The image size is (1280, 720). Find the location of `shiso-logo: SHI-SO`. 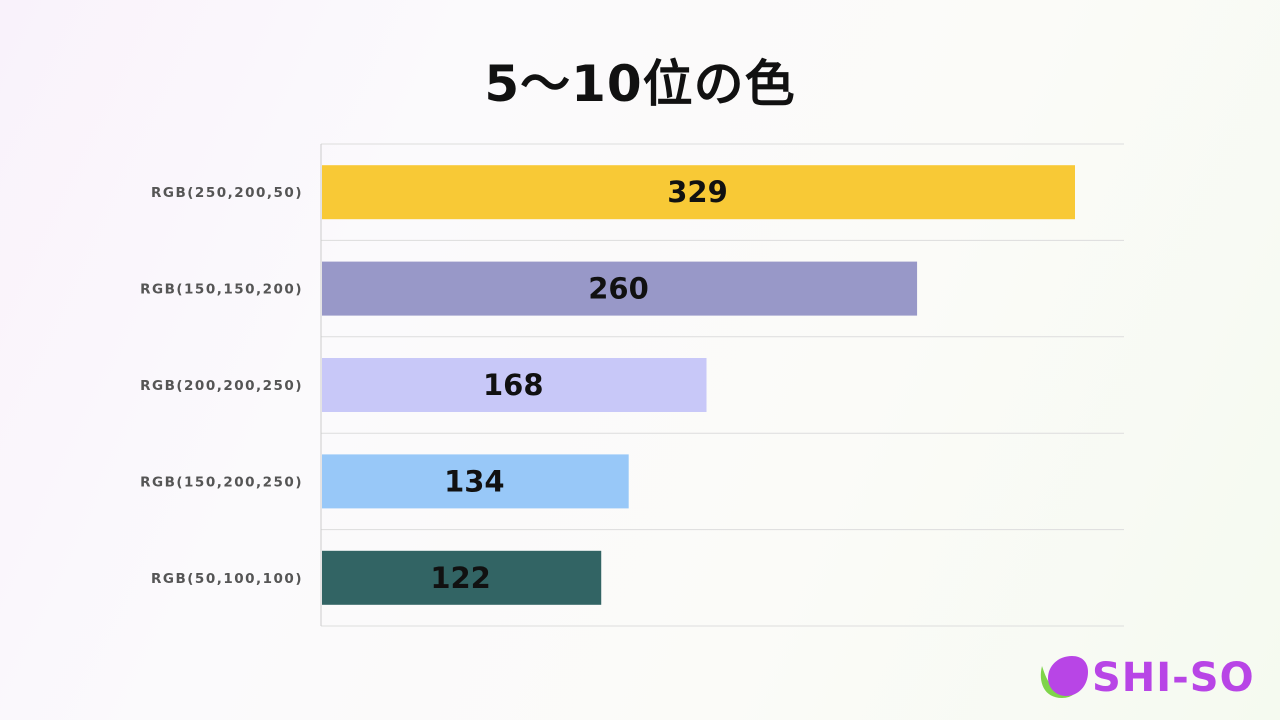

shiso-logo: SHI-SO is located at coordinates (1151, 679).